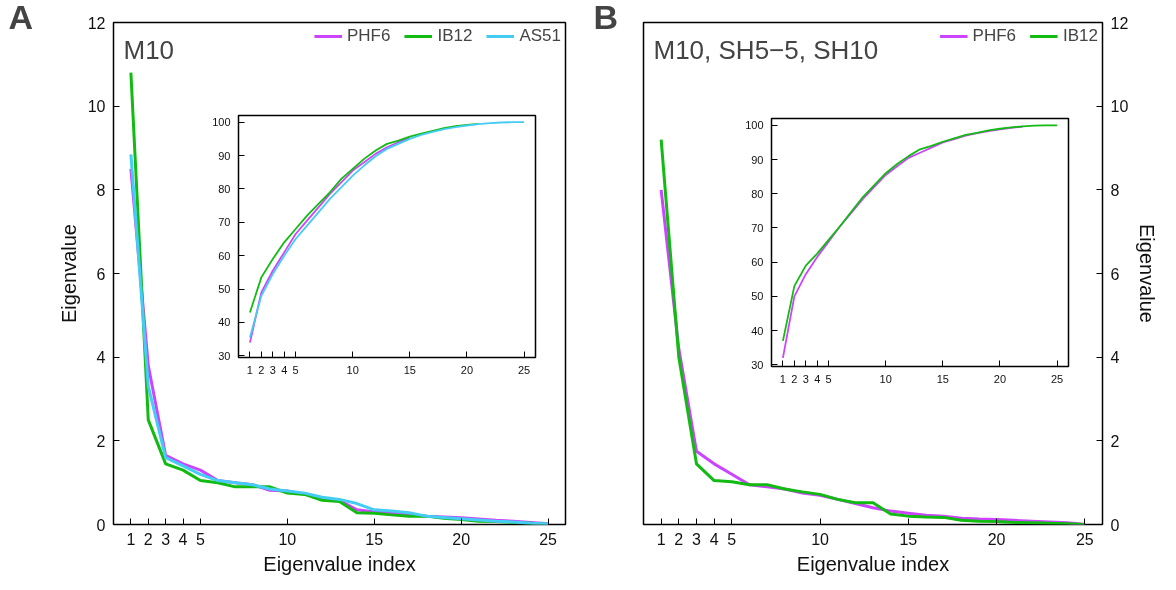  What do you see at coordinates (1119, 107) in the screenshot?
I see `y2-tick-label: 10` at bounding box center [1119, 107].